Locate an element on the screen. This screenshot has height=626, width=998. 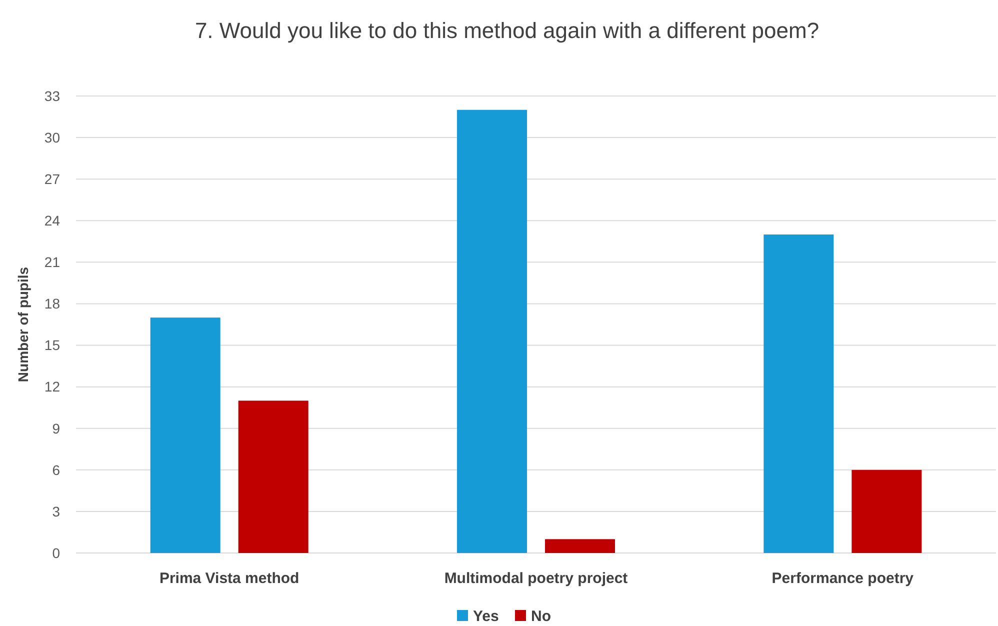
x-tick-label: Prima Vista method is located at coordinates (229, 578).